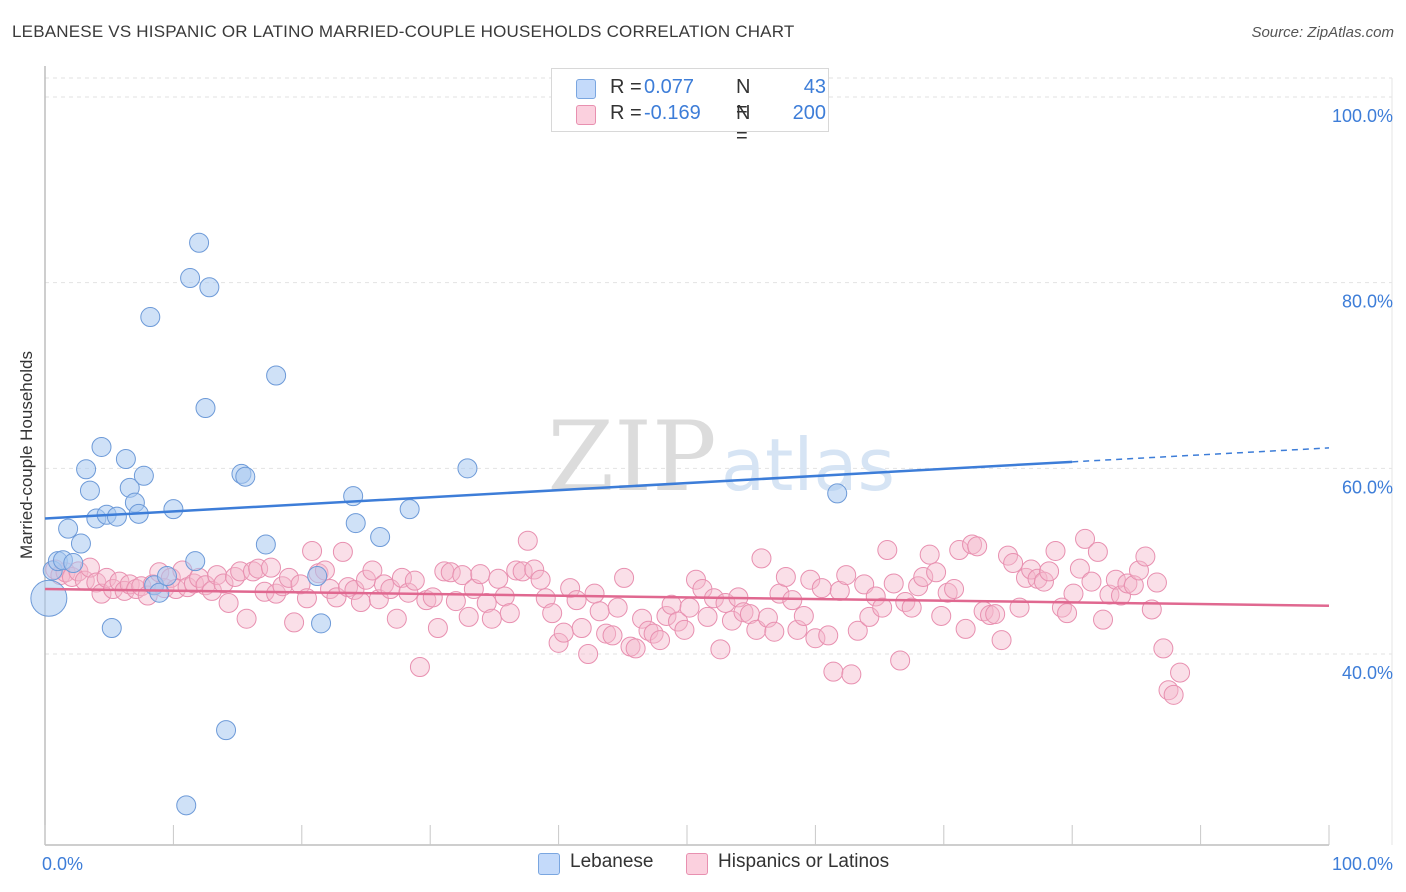  What do you see at coordinates (809, 113) in the screenshot?
I see `legend-n-value: 200` at bounding box center [809, 113].